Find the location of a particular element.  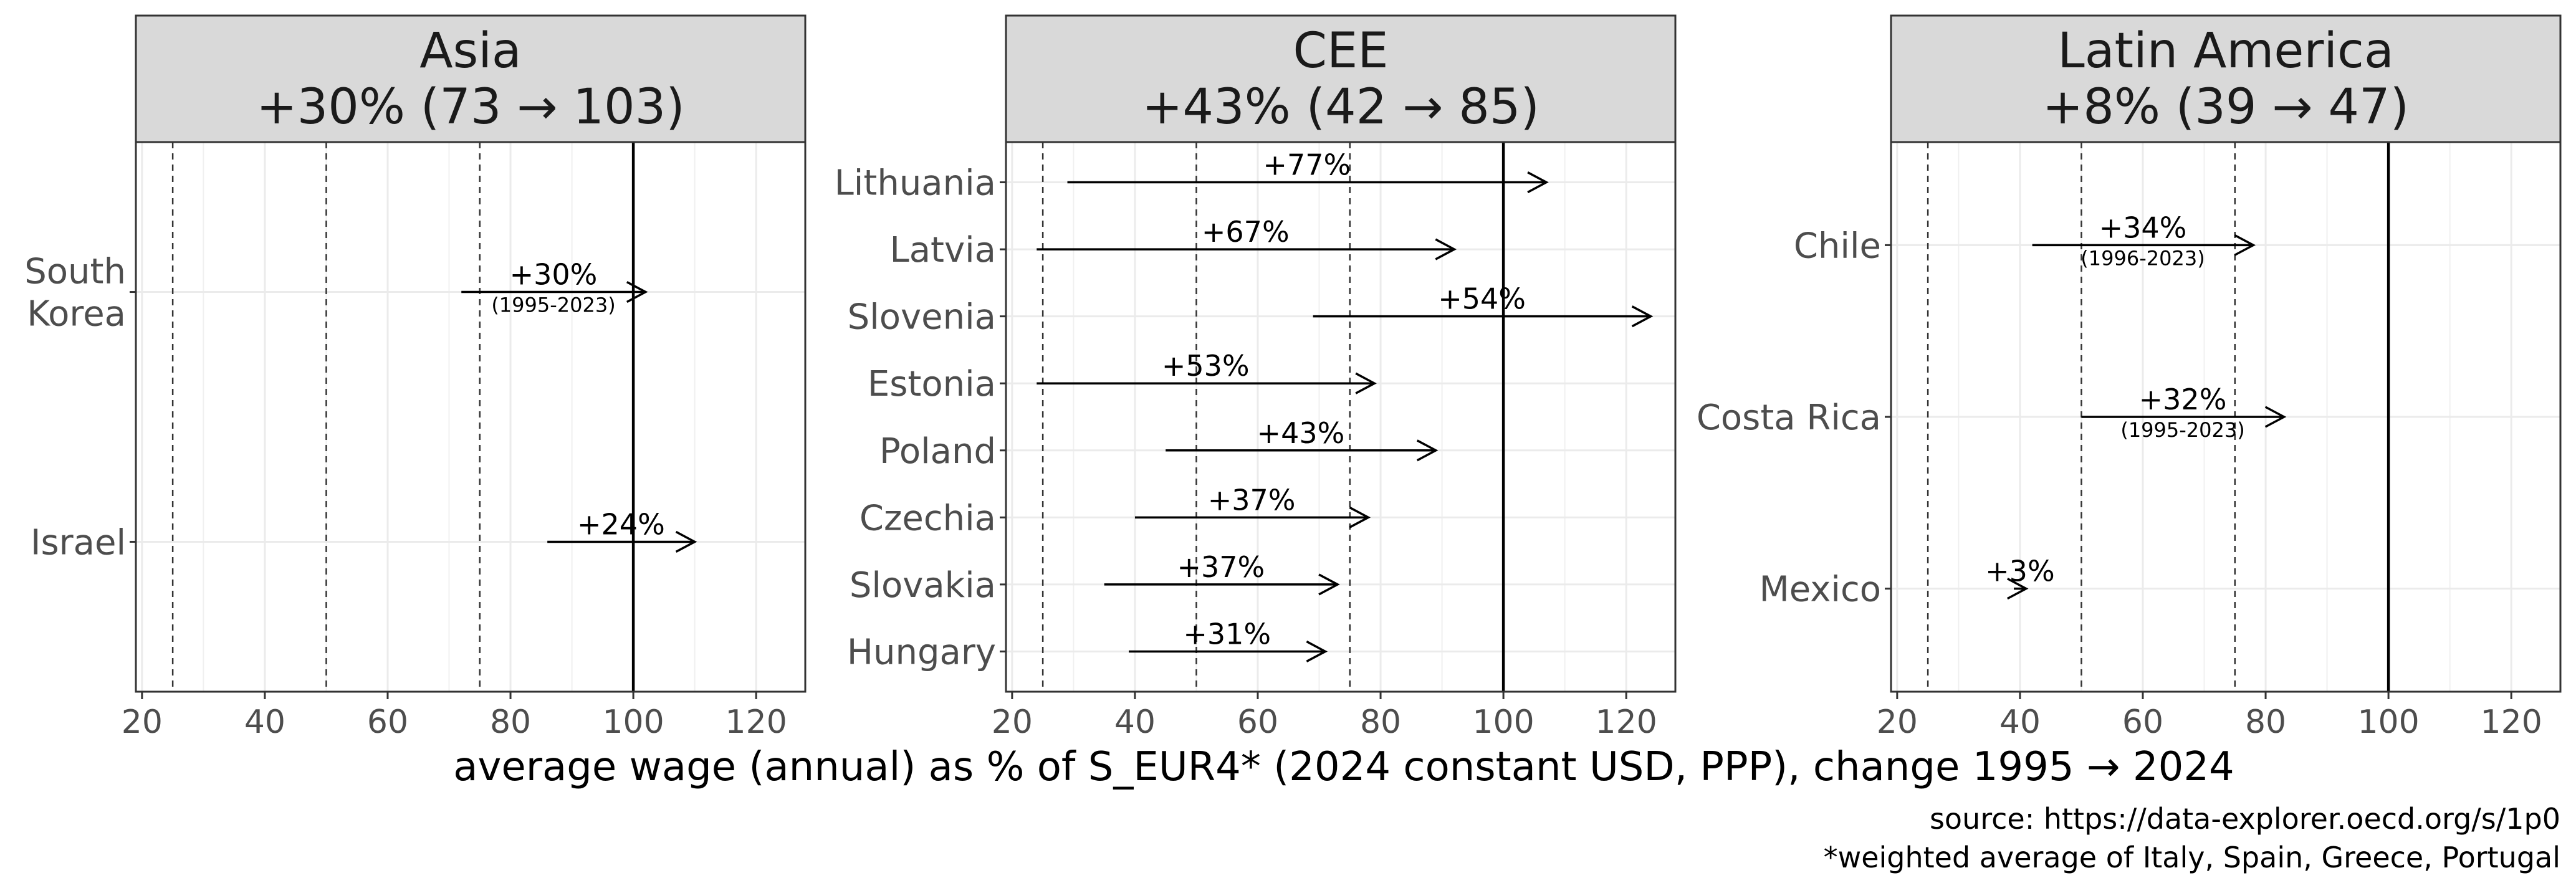

pct-label: +30% is located at coordinates (554, 275).